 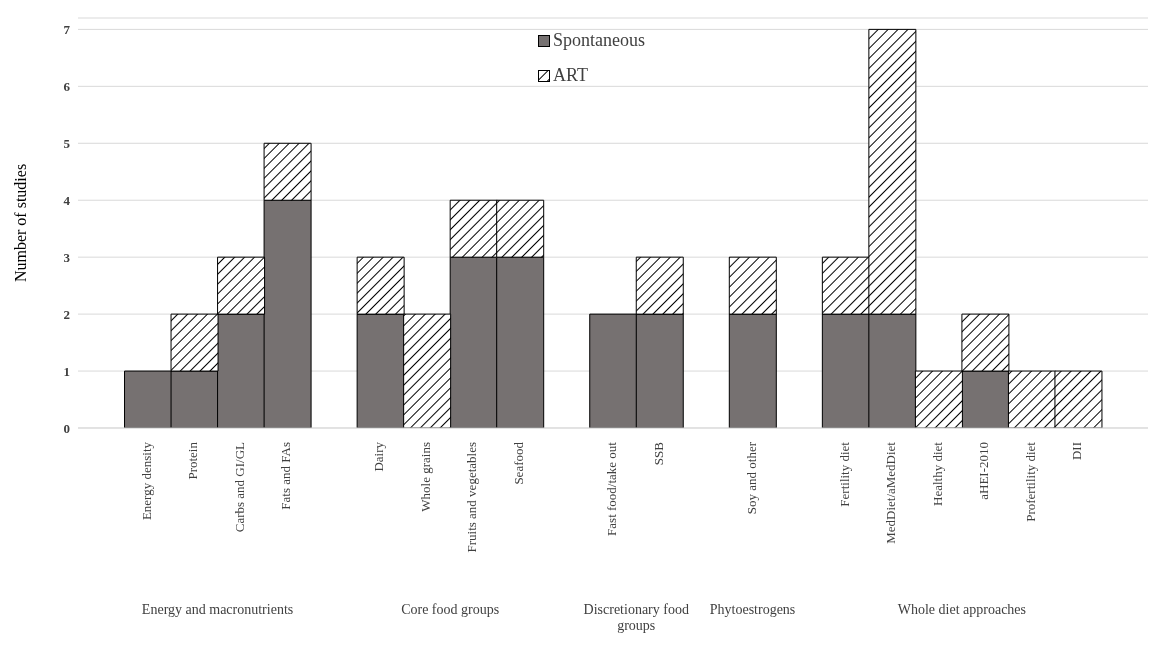 I want to click on x-tick-label: DII, so click(x=1077, y=451).